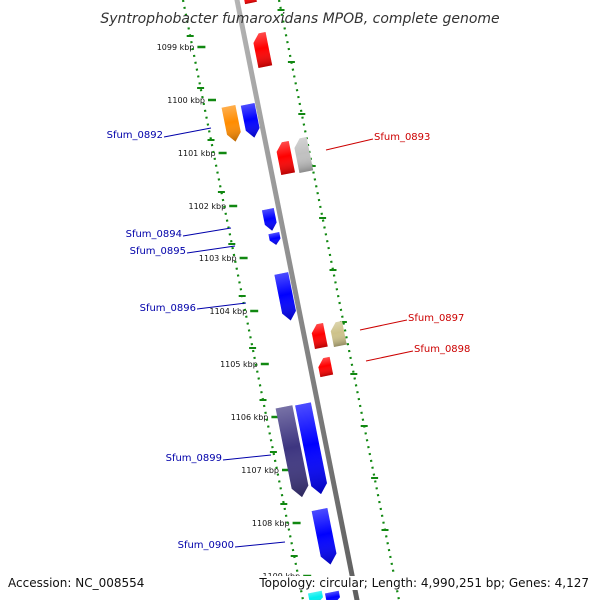  Describe the element at coordinates (158, 251) in the screenshot. I see `gene-sfum-0895-label: Sfum_0895` at that location.